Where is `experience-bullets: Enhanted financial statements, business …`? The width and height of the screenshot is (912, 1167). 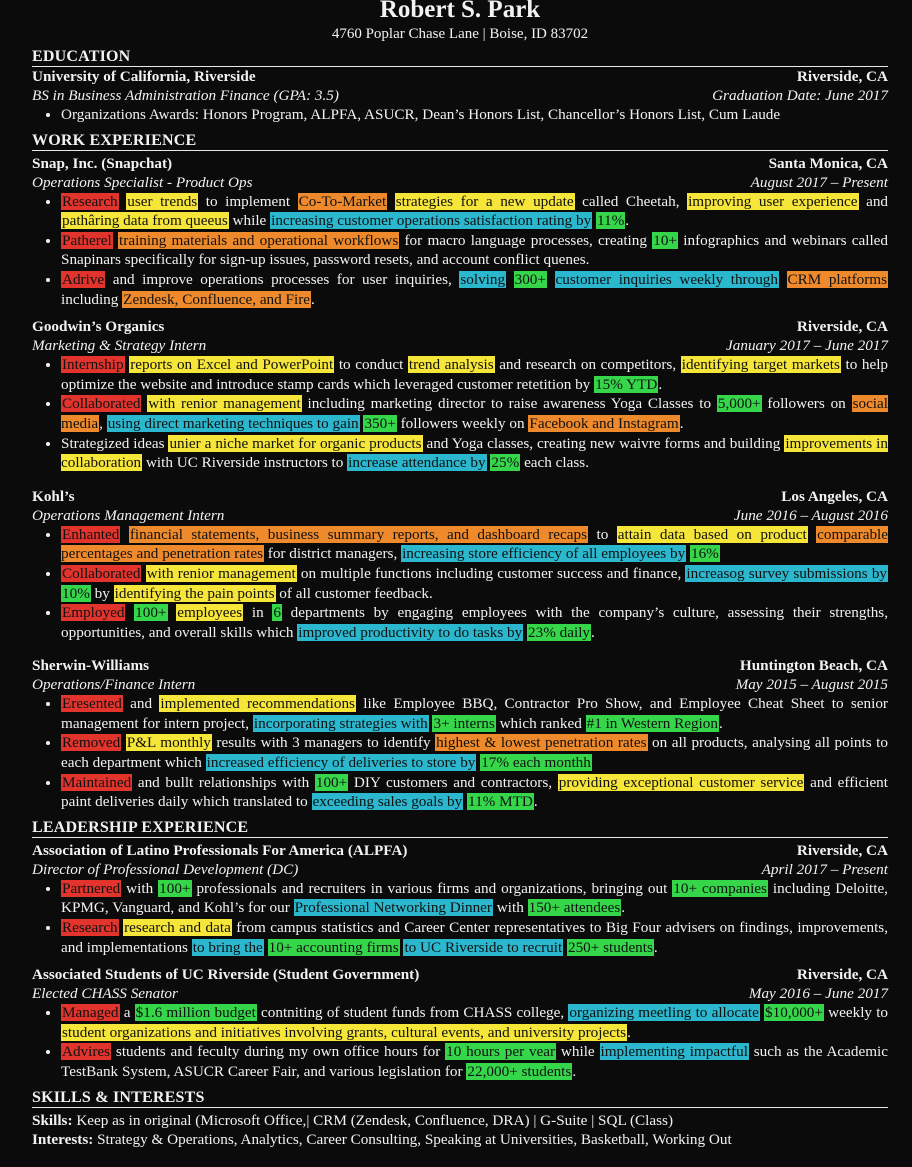
experience-bullets: Enhanted financial statements, business … is located at coordinates (460, 584).